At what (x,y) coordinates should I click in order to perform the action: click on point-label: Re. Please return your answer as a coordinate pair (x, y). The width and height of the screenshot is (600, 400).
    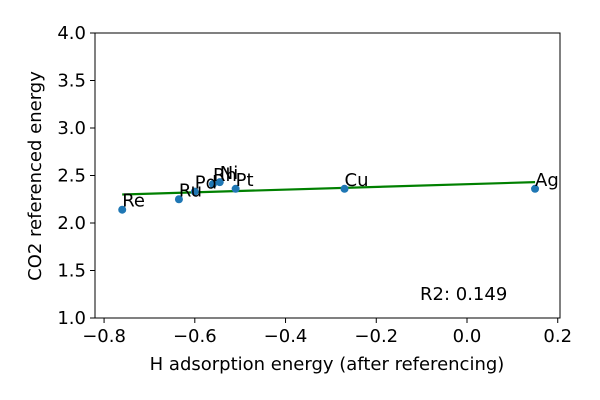
    Looking at the image, I should click on (133, 201).